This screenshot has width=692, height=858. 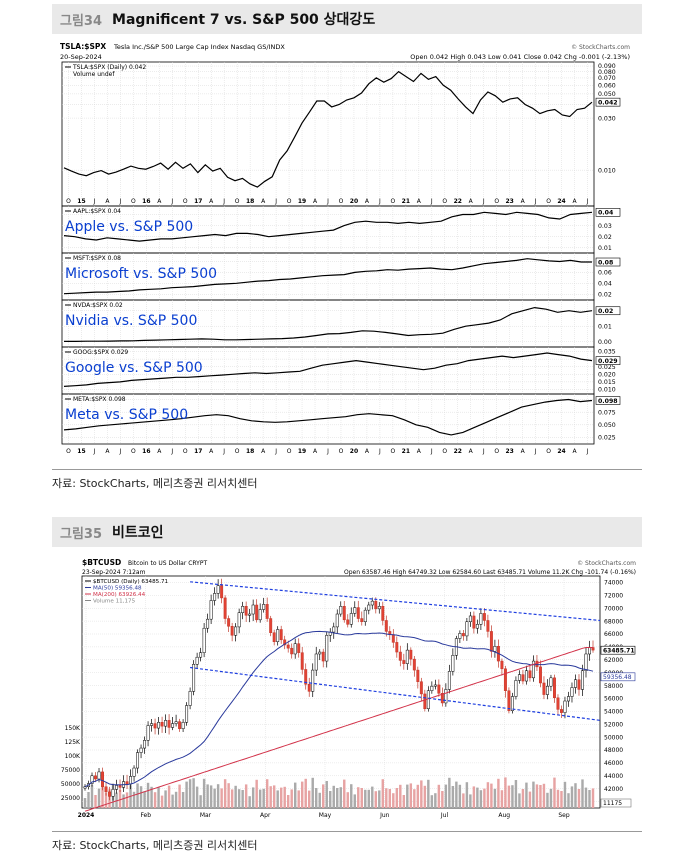 I want to click on x-tick-label-top: 23, so click(x=509, y=201).